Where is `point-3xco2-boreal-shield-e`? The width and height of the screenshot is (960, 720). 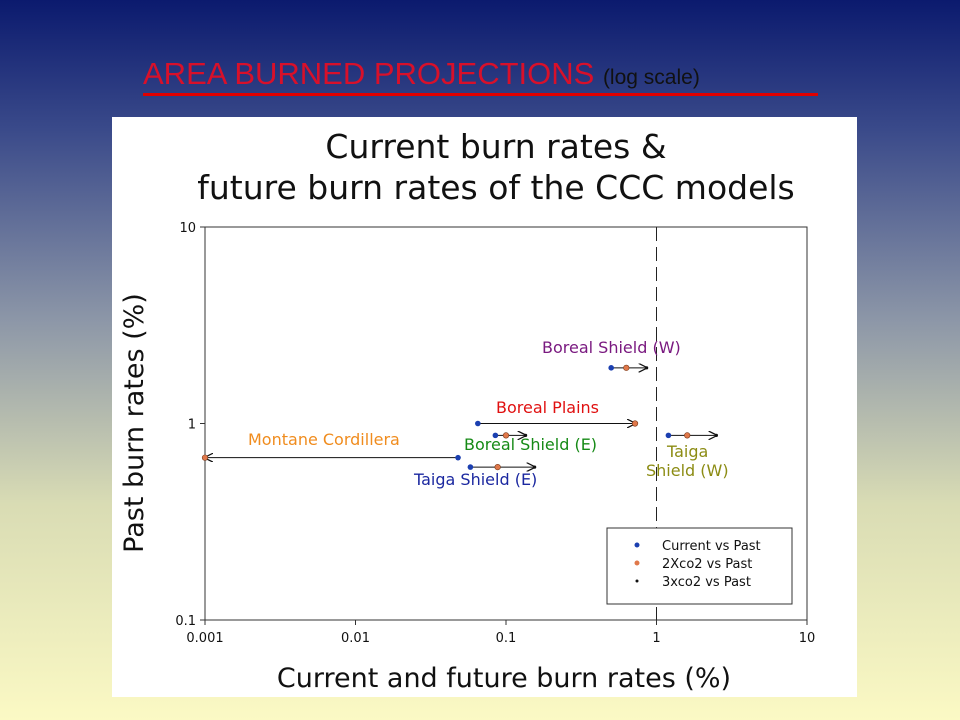
point-3xco2-boreal-shield-e is located at coordinates (526, 435).